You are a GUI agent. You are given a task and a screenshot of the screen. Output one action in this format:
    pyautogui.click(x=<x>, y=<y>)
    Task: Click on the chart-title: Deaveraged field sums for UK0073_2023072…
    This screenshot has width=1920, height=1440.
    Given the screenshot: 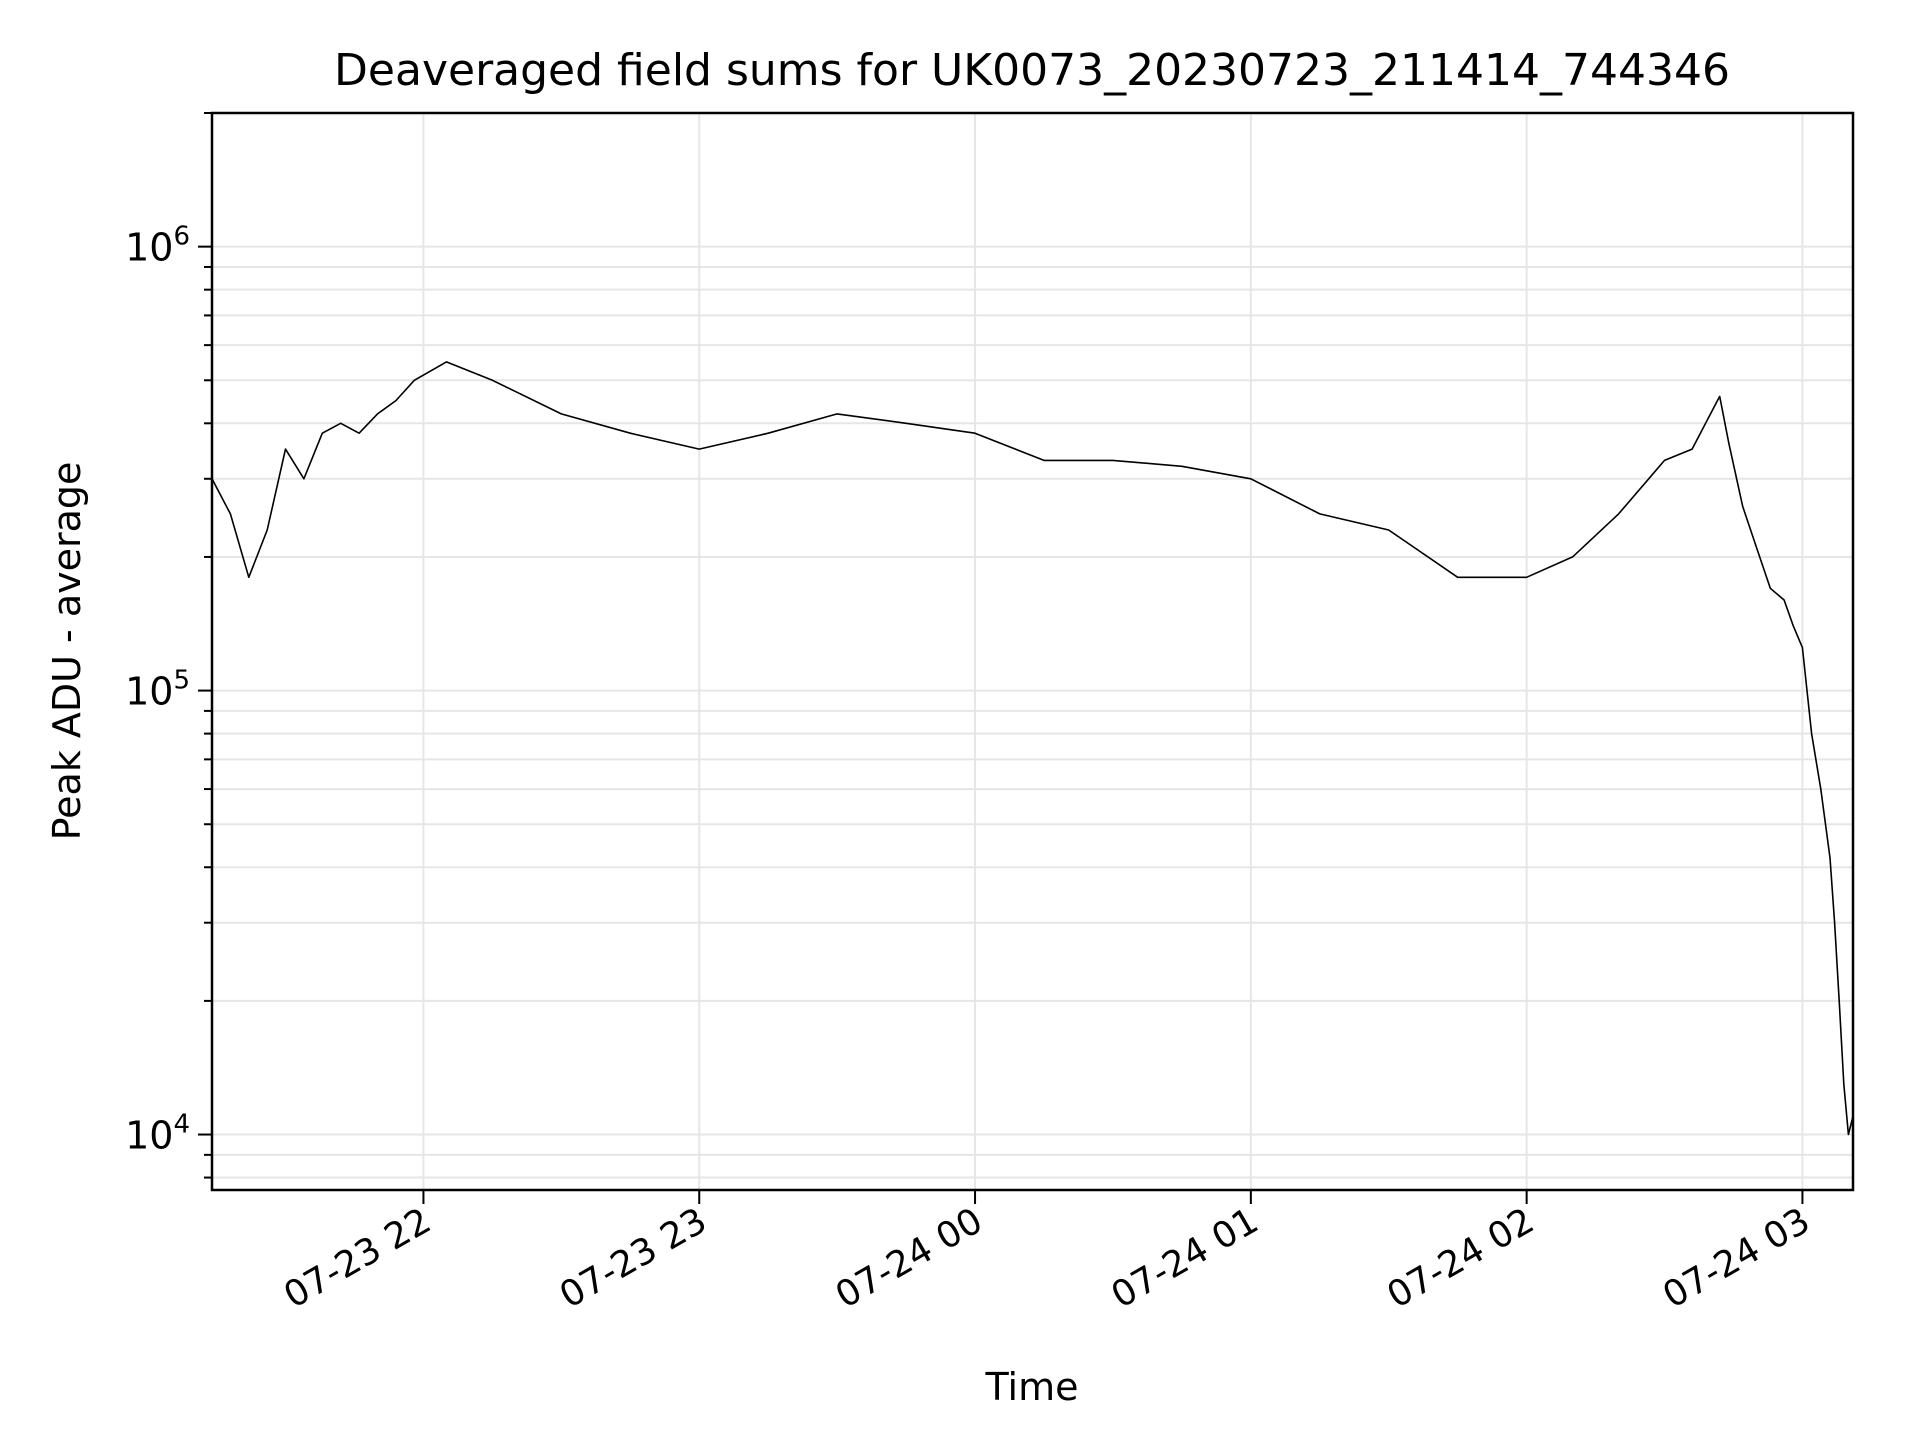 What is the action you would take?
    pyautogui.click(x=1032, y=70)
    